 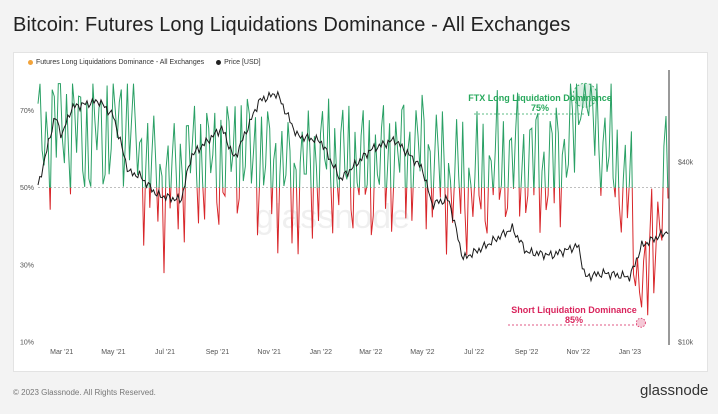 What do you see at coordinates (242, 62) in the screenshot?
I see `legend-label: Price [USD]` at bounding box center [242, 62].